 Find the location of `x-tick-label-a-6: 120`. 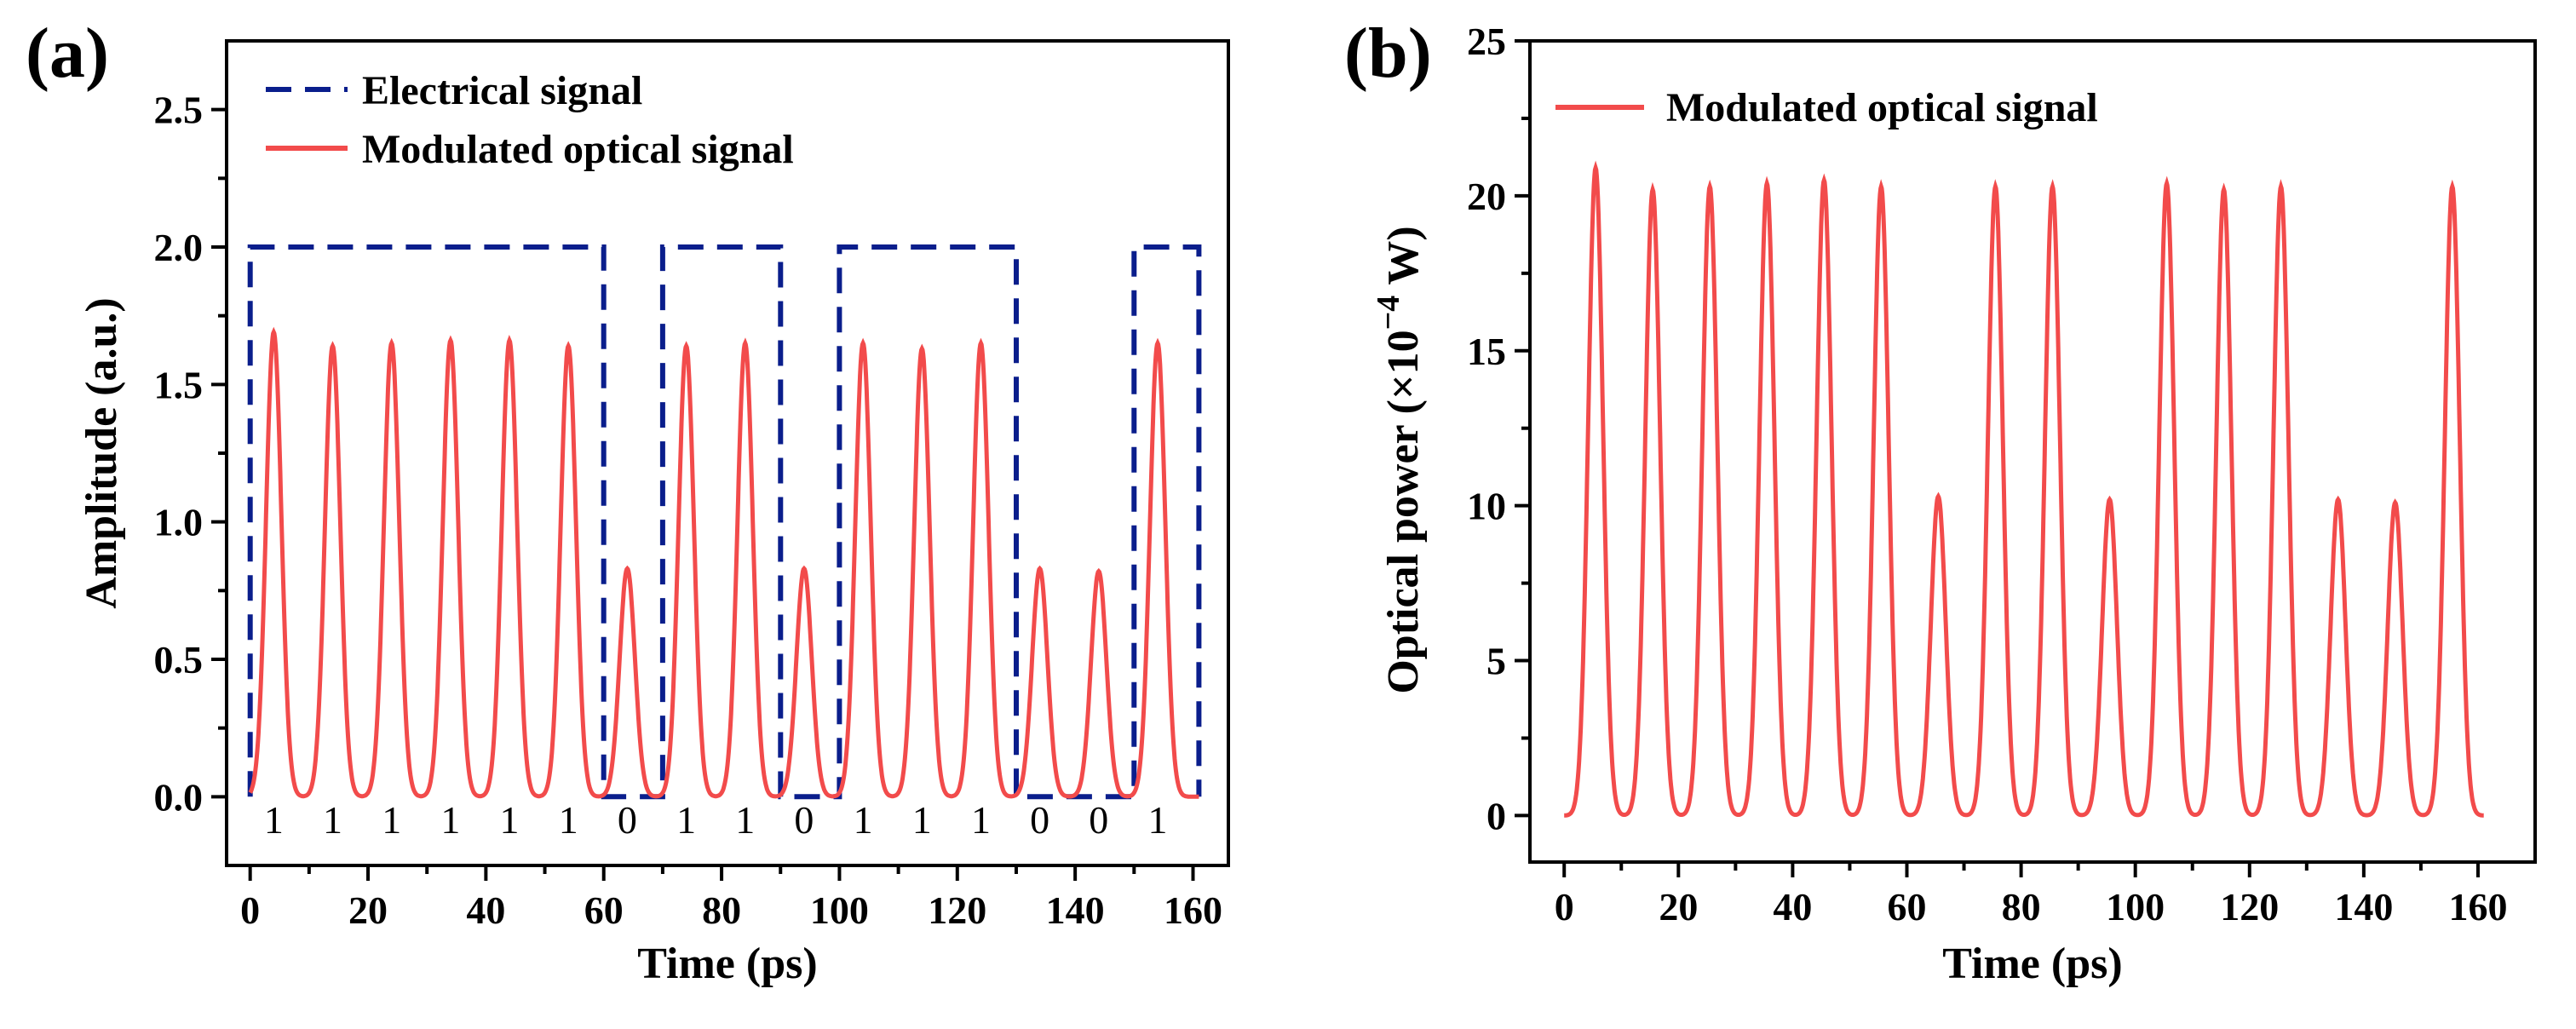

x-tick-label-a-6: 120 is located at coordinates (957, 910).